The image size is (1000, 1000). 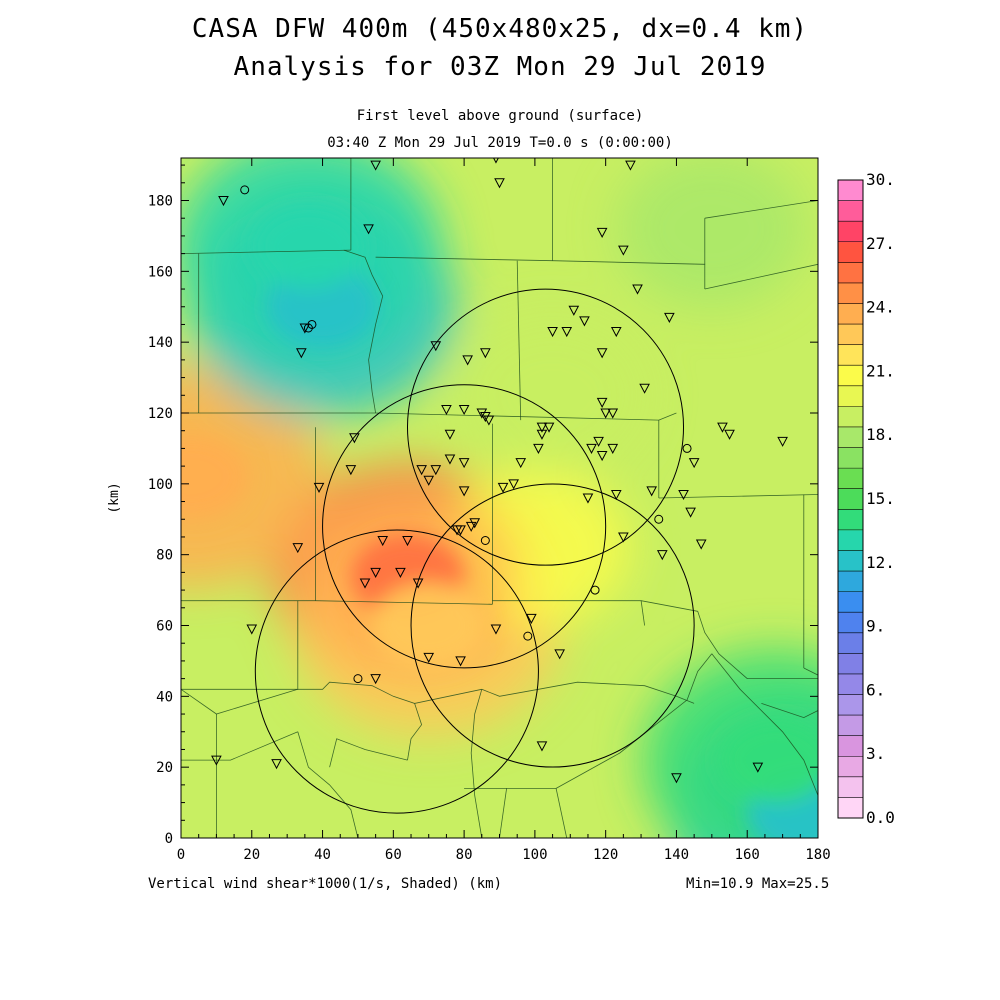 I want to click on chart-title-line1: CASA DFW 400m (450x480x25, dx=0.4 km), so click(x=500, y=29).